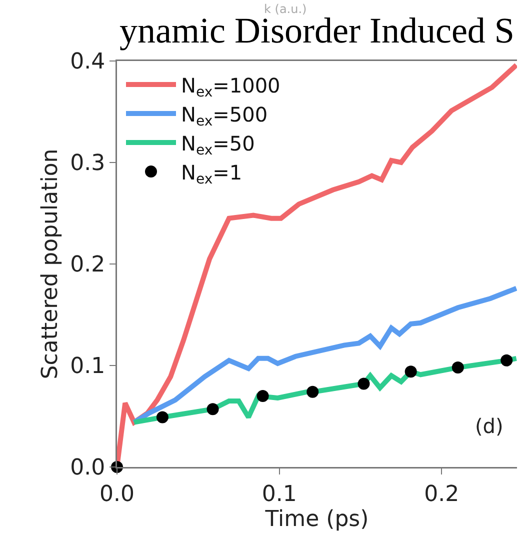  What do you see at coordinates (316, 519) in the screenshot?
I see `x-axis-title: Time (ps)` at bounding box center [316, 519].